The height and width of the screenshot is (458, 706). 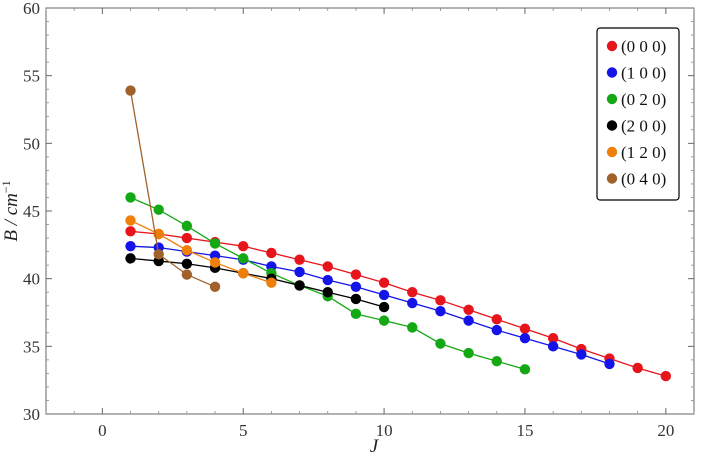 What do you see at coordinates (31, 346) in the screenshot?
I see `y-tick-label: 35` at bounding box center [31, 346].